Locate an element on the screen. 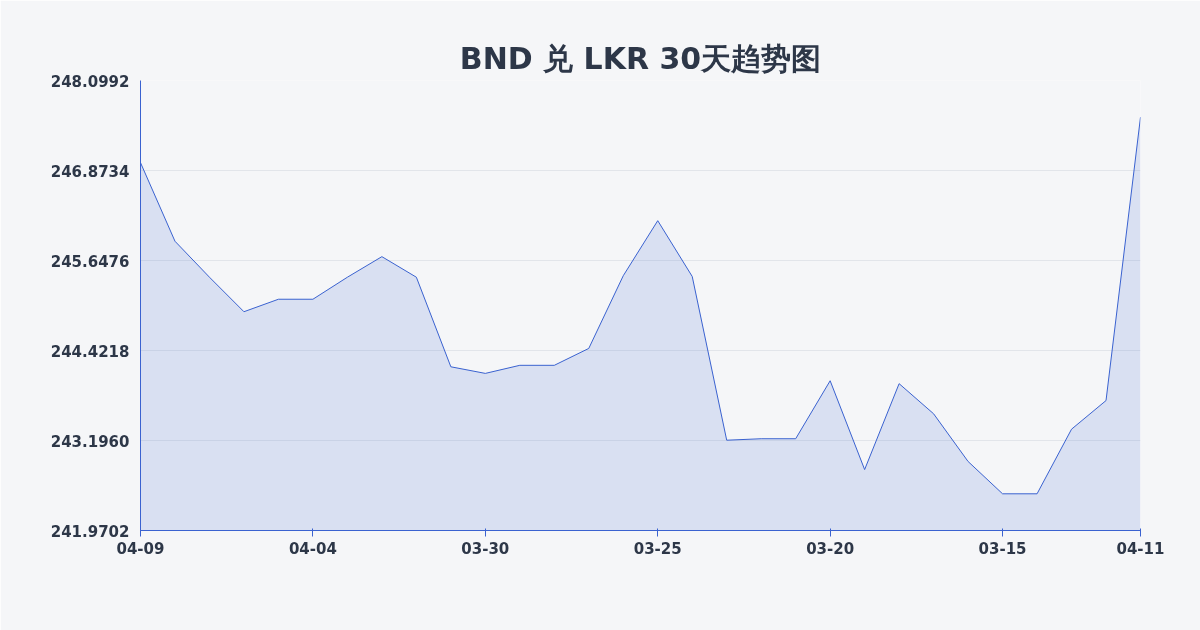  x-tick-label: 03-15 is located at coordinates (1002, 548).